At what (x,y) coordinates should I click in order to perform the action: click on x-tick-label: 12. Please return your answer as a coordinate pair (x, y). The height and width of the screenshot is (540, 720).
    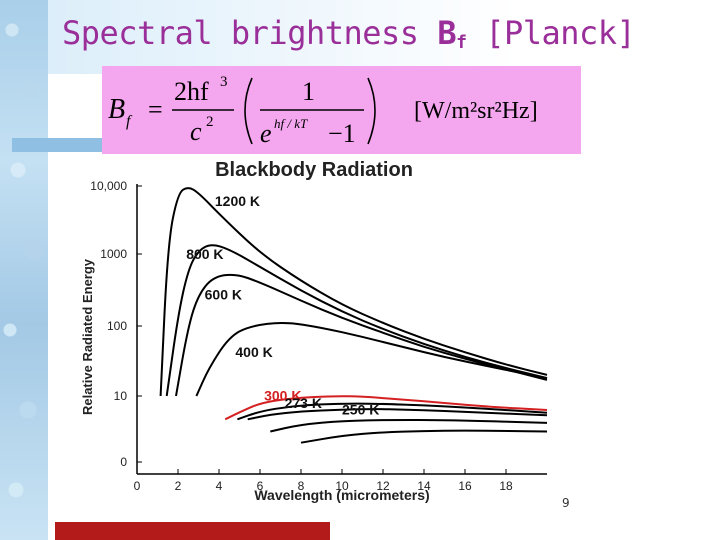
    Looking at the image, I should click on (383, 486).